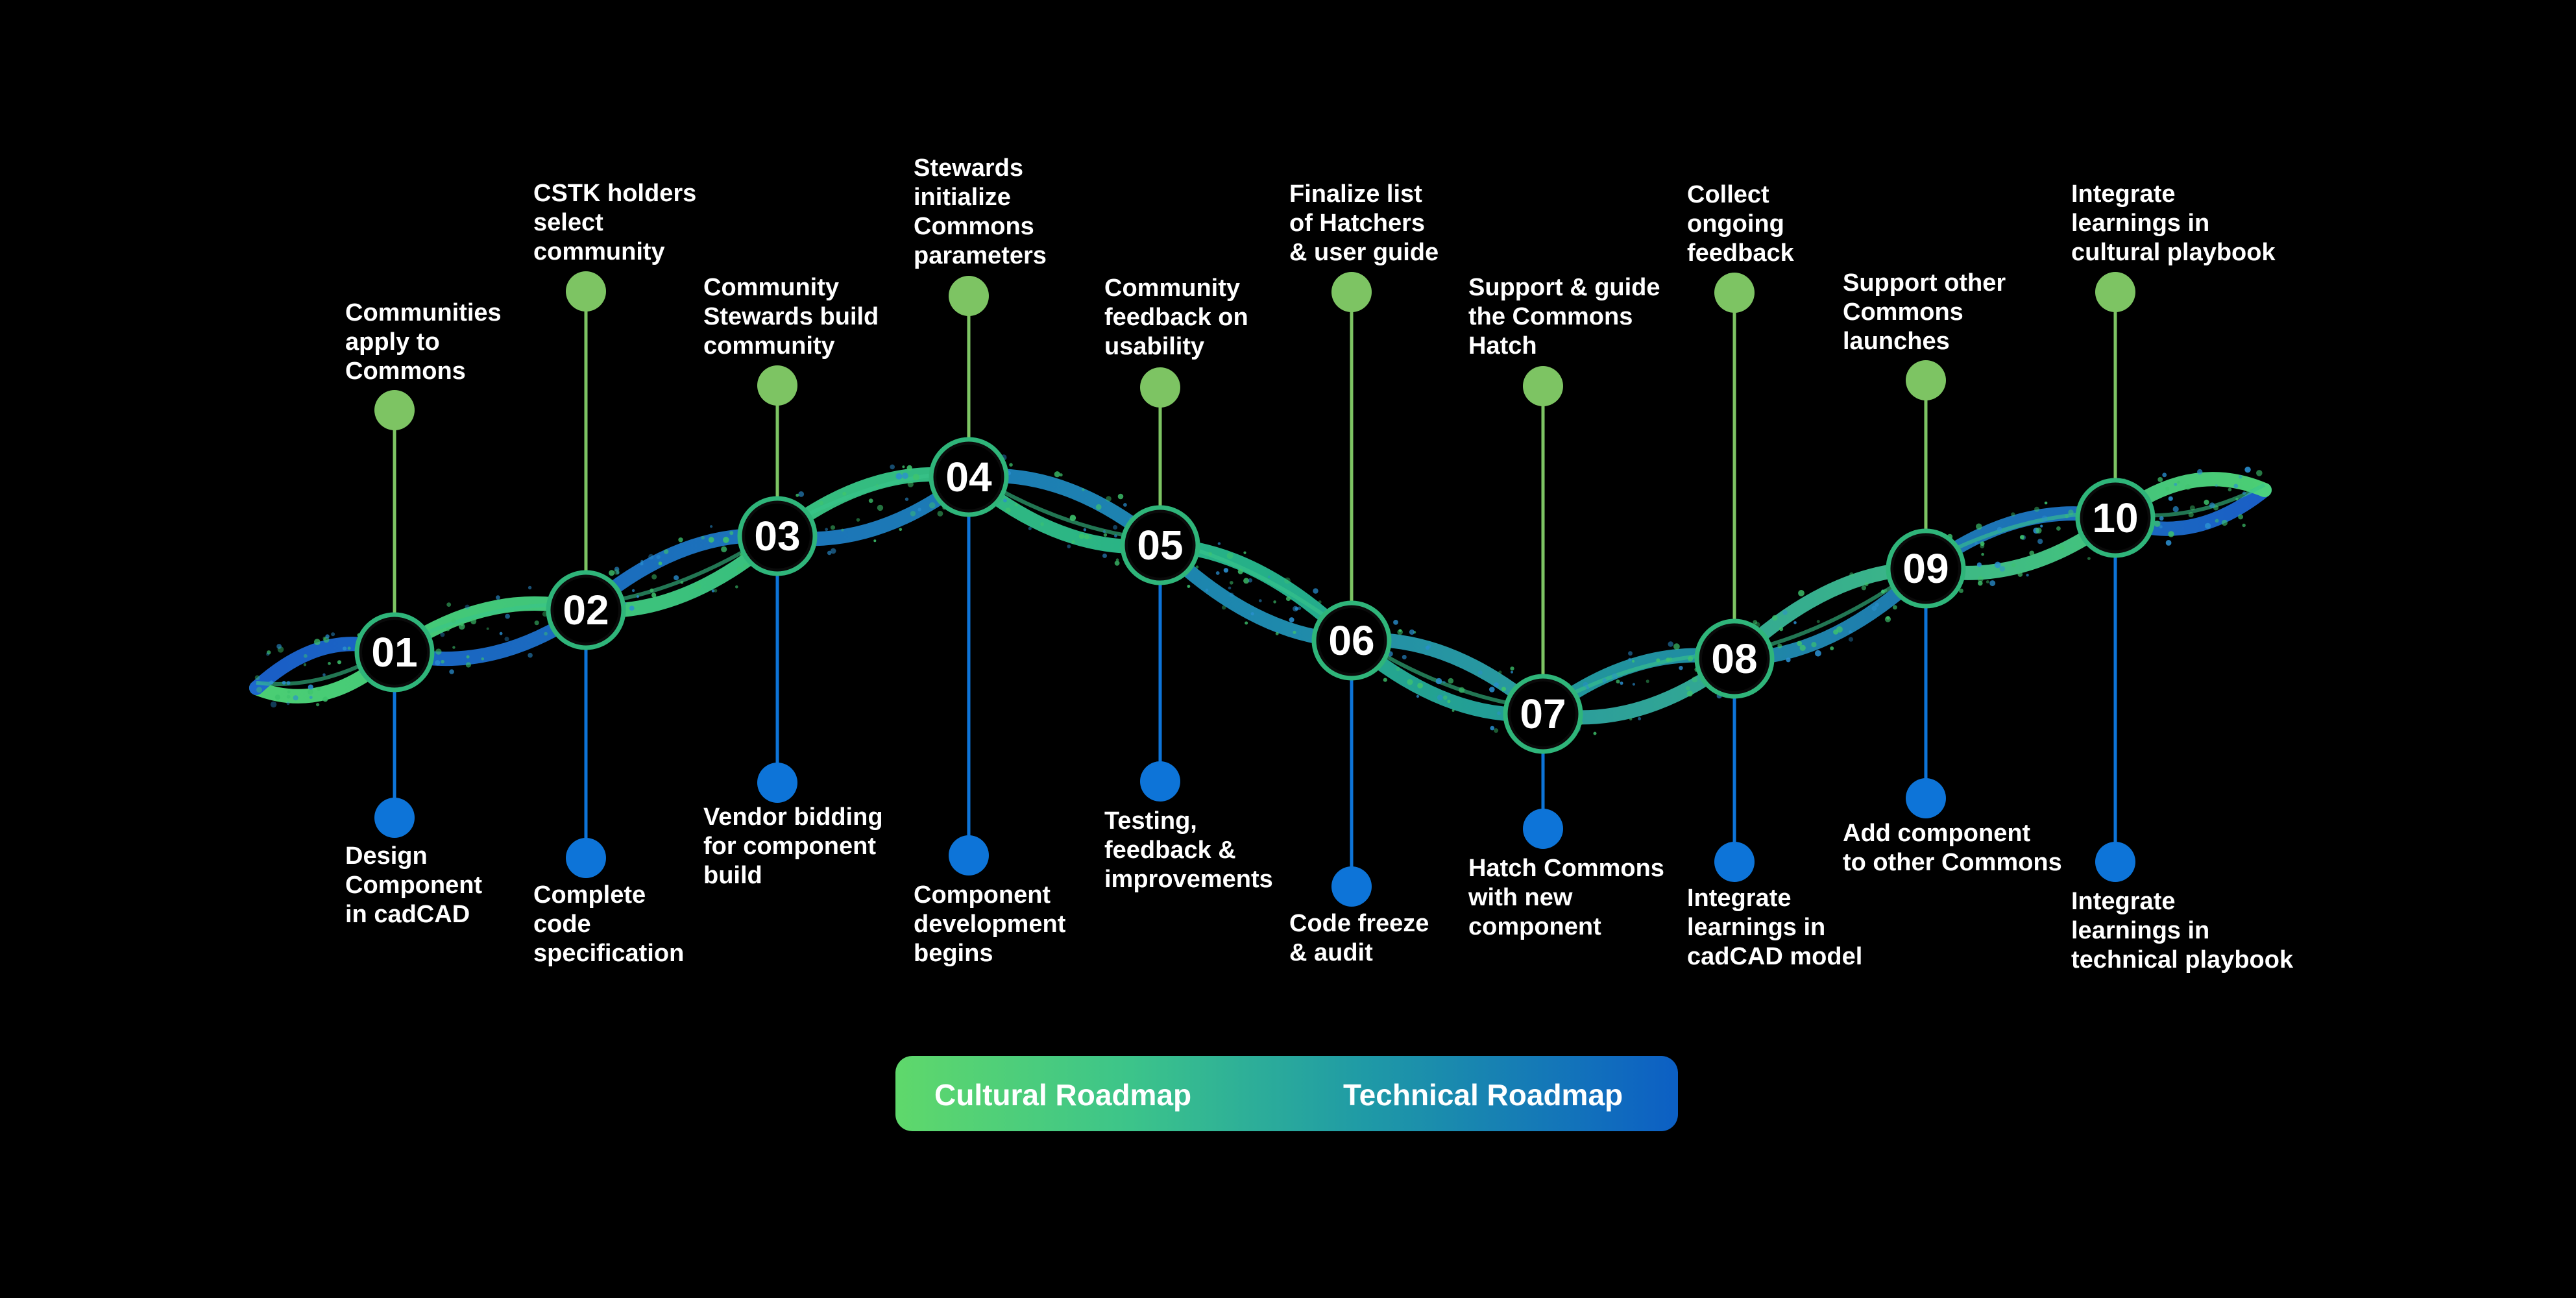 The image size is (2576, 1298). What do you see at coordinates (2182, 960) in the screenshot?
I see `label-line: technical playbook` at bounding box center [2182, 960].